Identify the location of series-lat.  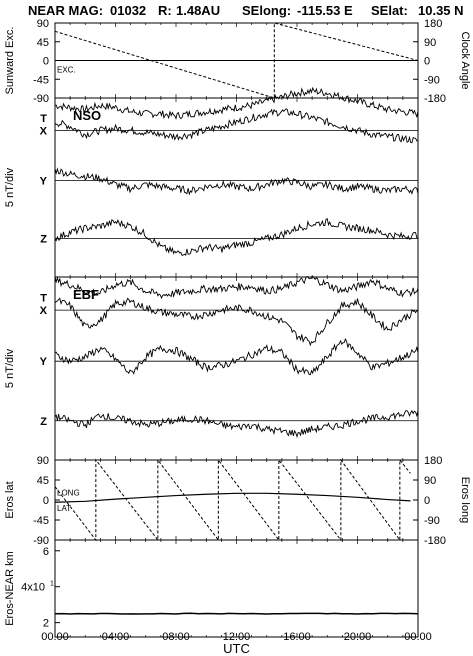
(232, 497).